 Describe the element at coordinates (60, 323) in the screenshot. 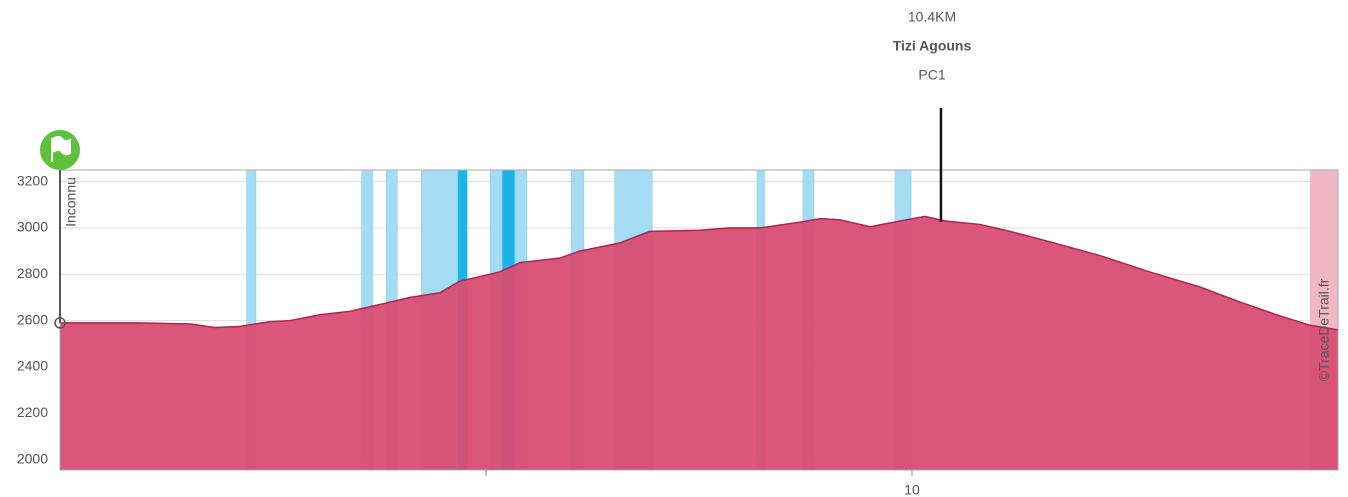

I see `start-point` at that location.